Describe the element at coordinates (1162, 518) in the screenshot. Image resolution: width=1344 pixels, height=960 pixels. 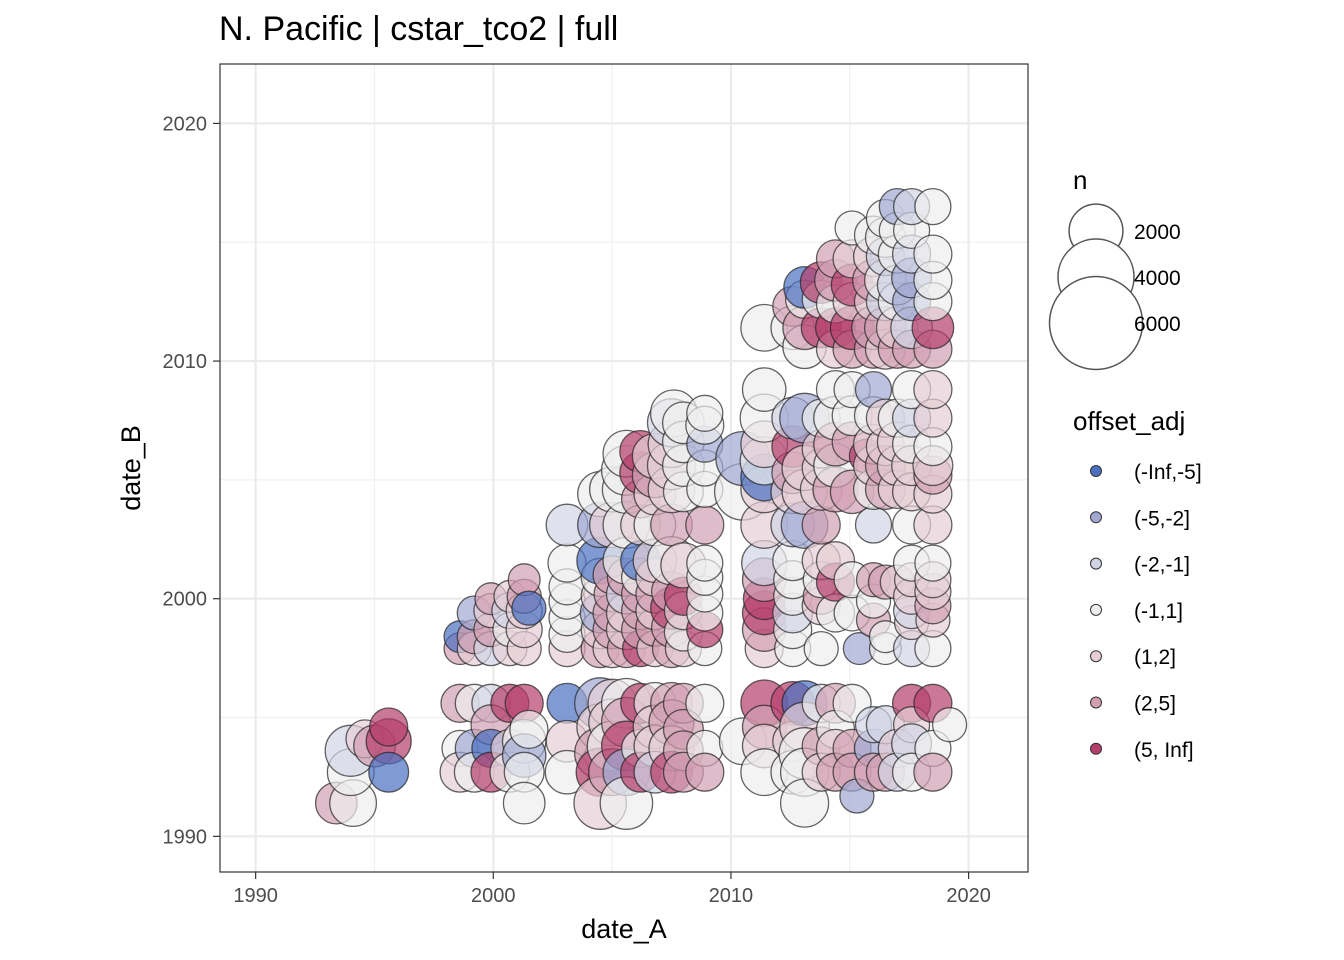
I see `color-legend-label: (-5,-2]` at that location.